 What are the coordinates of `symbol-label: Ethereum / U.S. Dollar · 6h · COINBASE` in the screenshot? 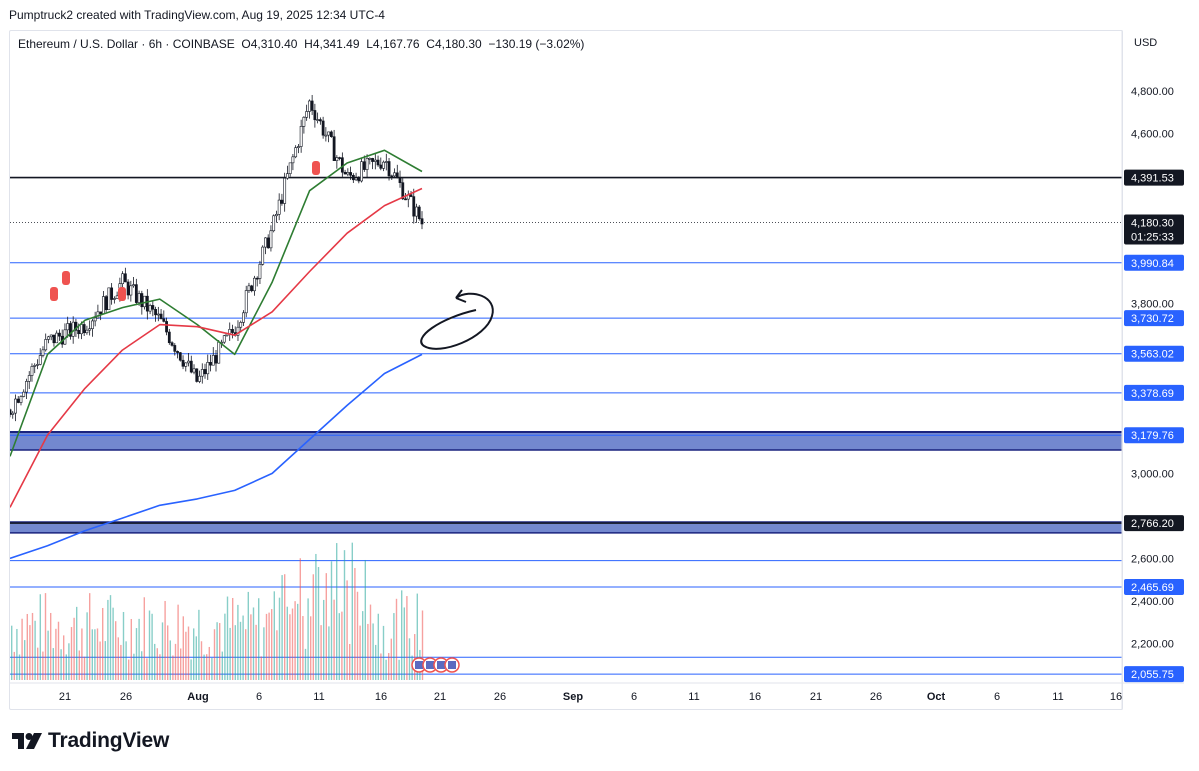 It's located at (126, 44).